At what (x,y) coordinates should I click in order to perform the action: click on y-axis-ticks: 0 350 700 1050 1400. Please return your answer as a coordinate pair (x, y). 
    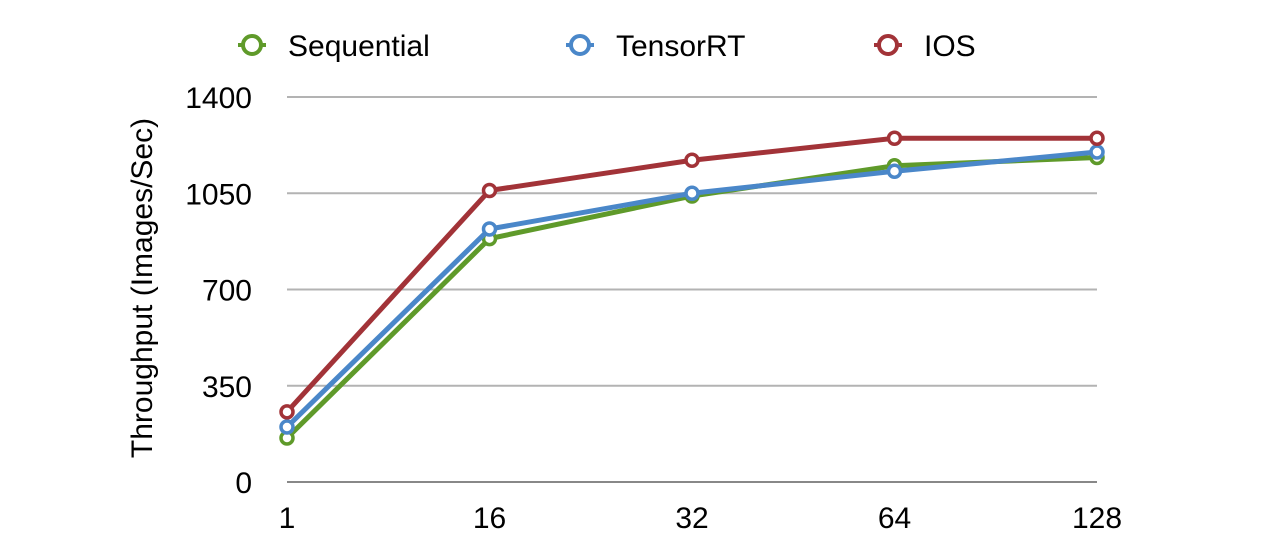
    Looking at the image, I should click on (218, 291).